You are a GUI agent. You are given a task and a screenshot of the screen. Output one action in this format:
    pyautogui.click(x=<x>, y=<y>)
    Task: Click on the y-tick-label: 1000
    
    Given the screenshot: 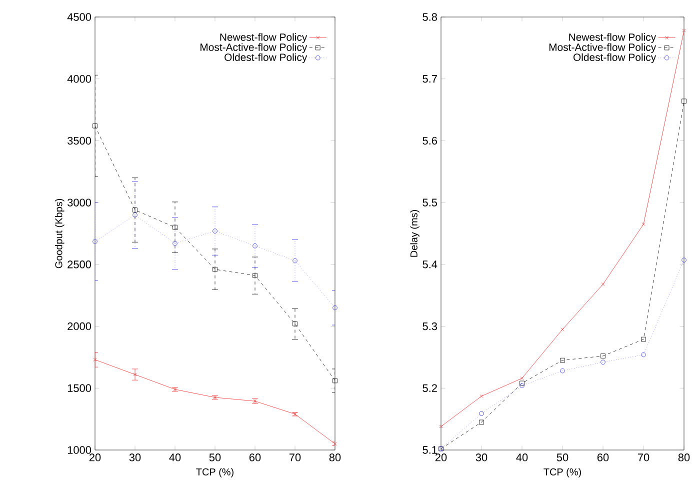 What is the action you would take?
    pyautogui.click(x=80, y=450)
    